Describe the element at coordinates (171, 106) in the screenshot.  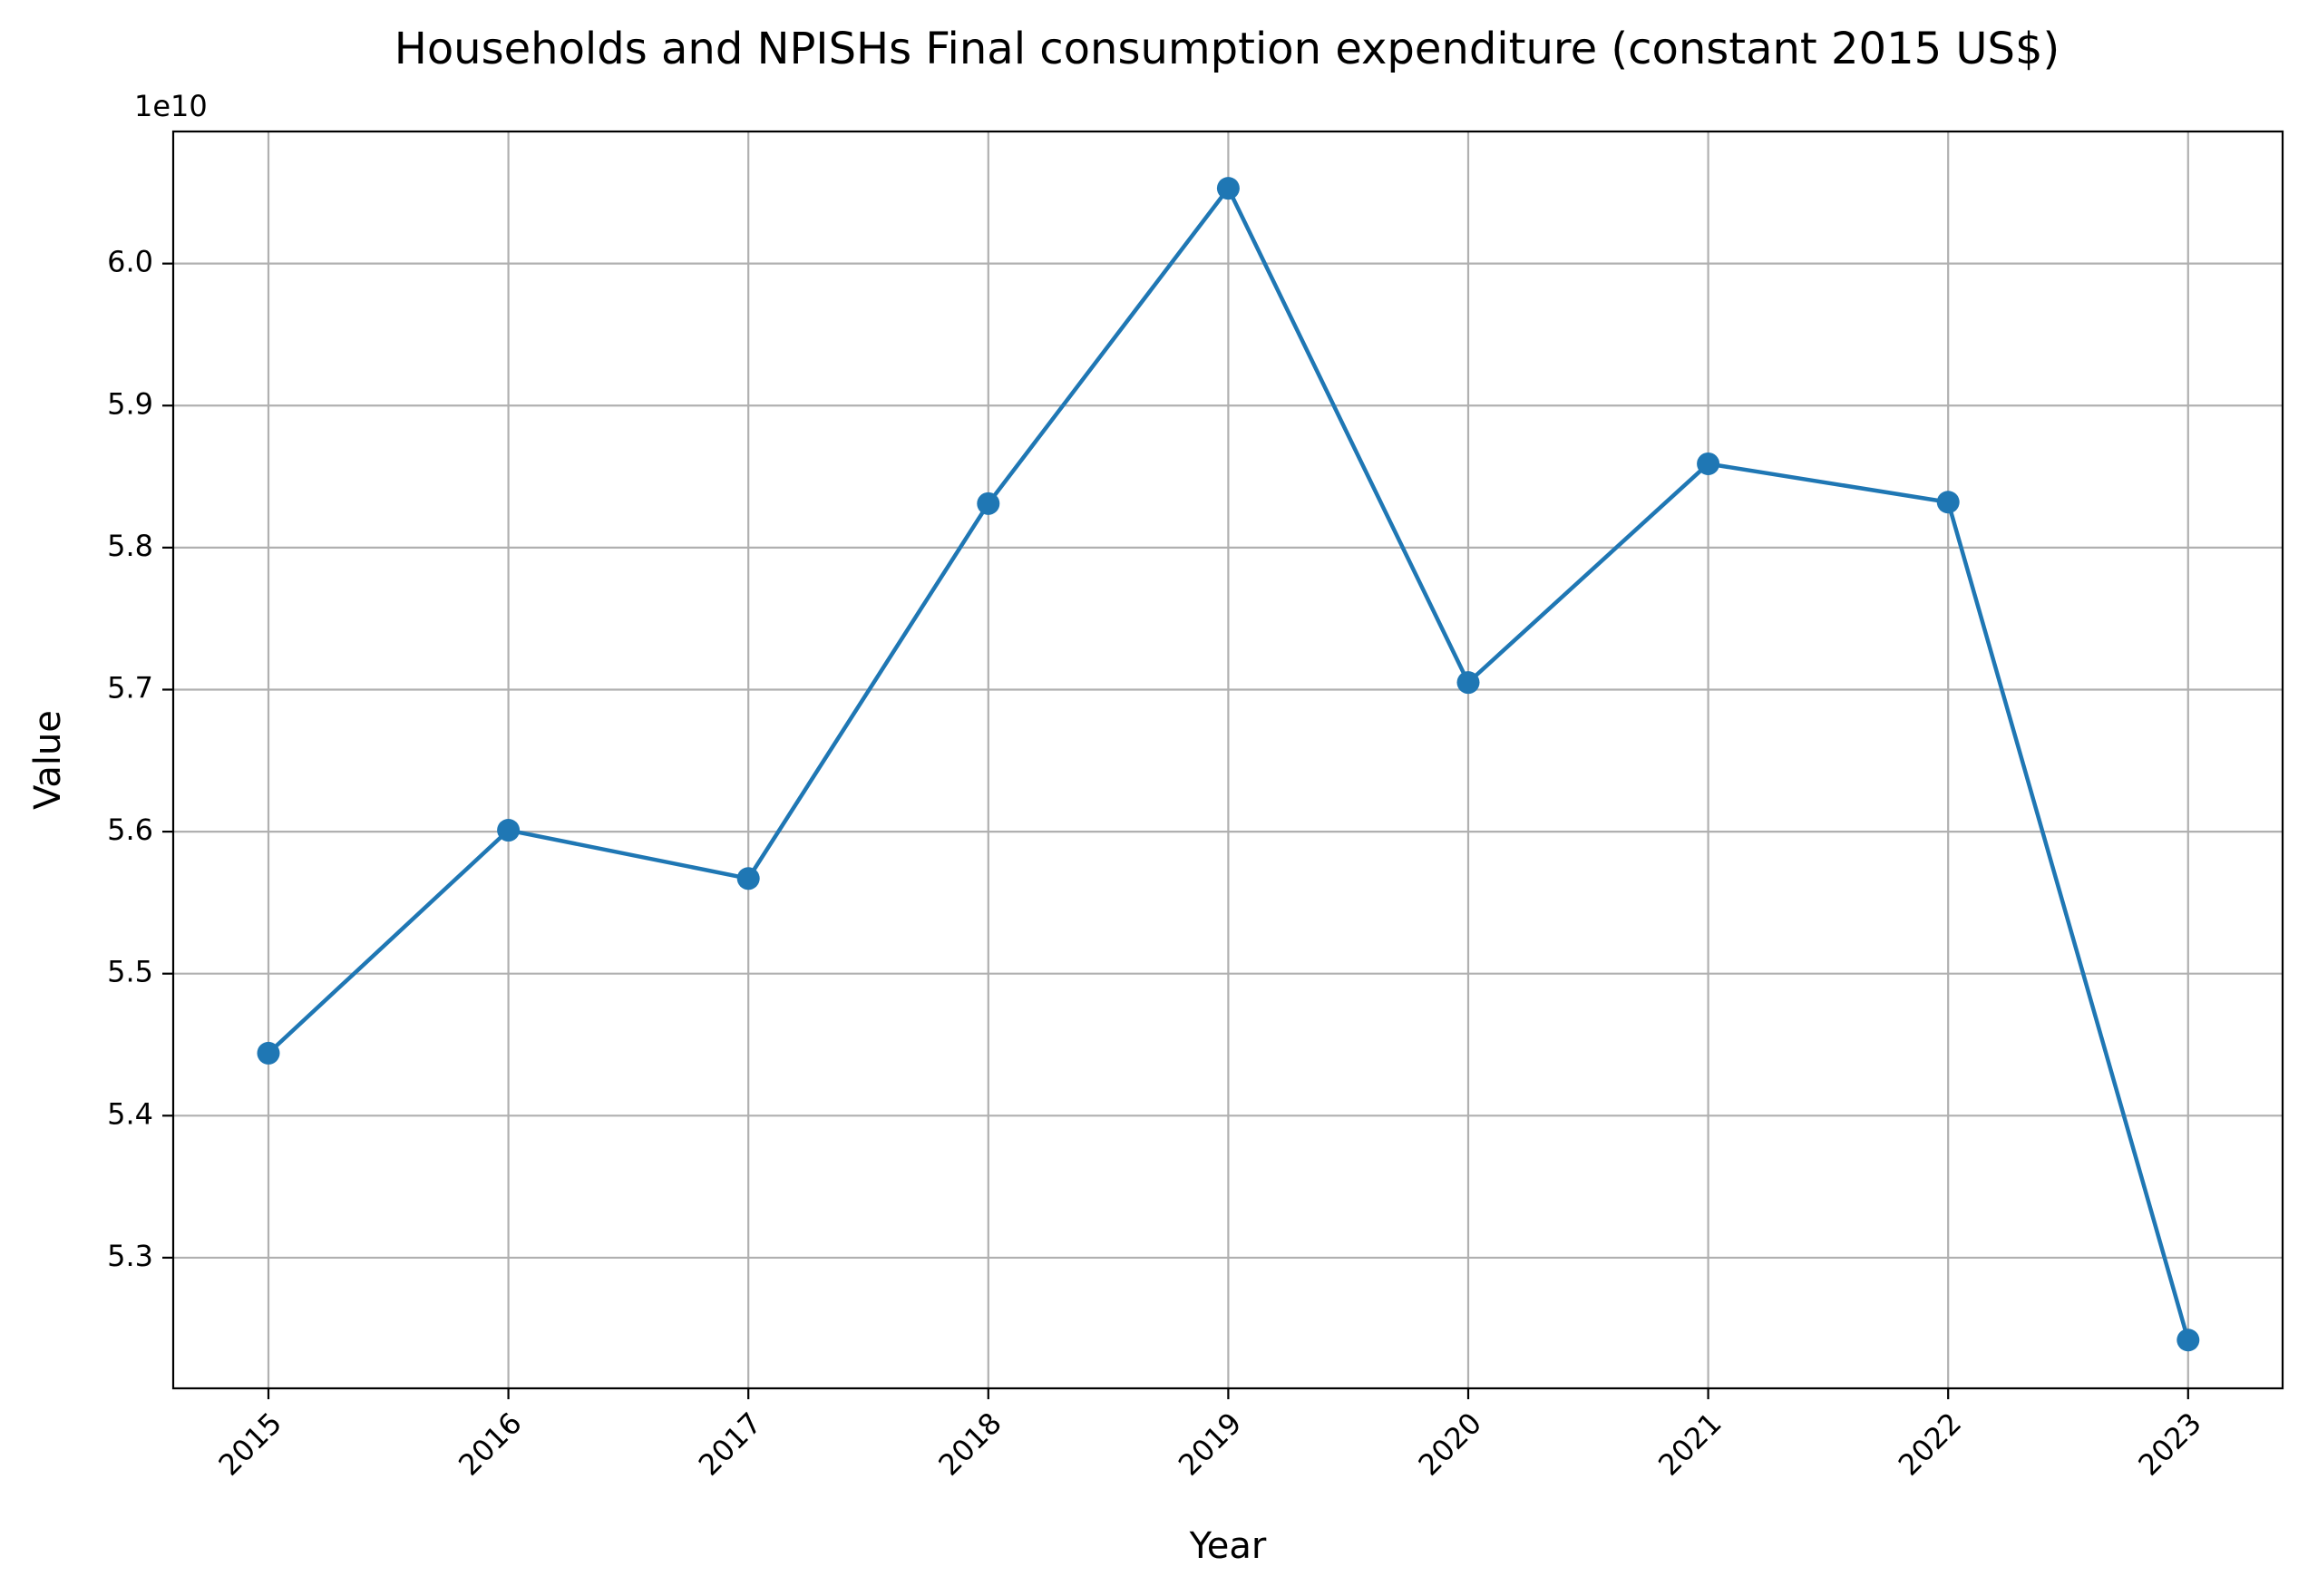
I see `y-offset-label: 1e10` at that location.